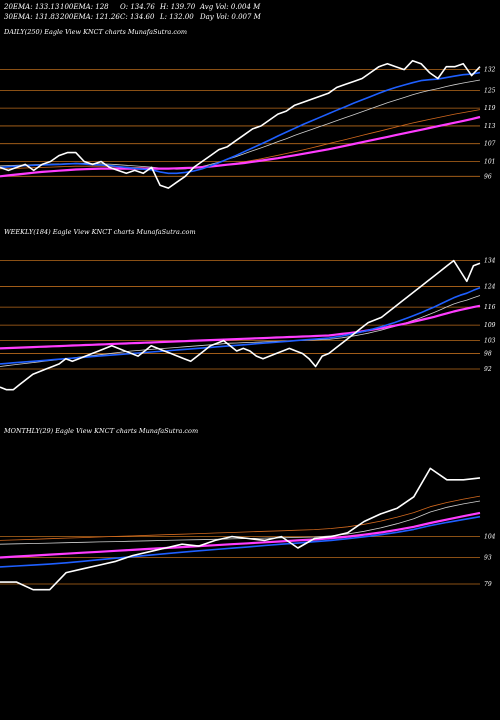  Describe the element at coordinates (84, 7) in the screenshot. I see `stat-100ema: 100EMA: 128` at that location.